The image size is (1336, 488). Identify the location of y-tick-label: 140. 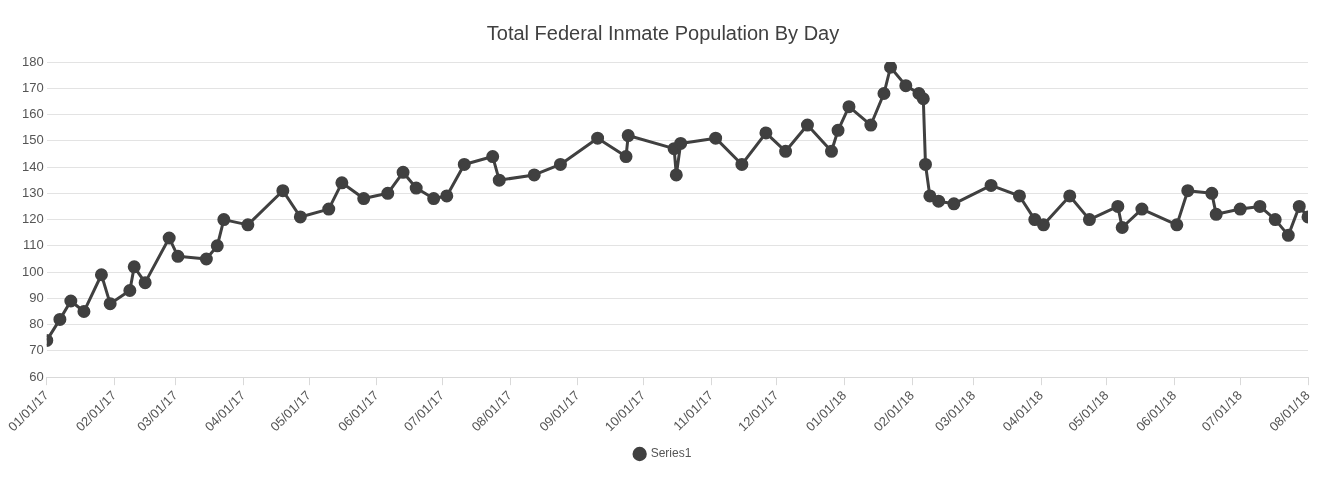
(33, 166).